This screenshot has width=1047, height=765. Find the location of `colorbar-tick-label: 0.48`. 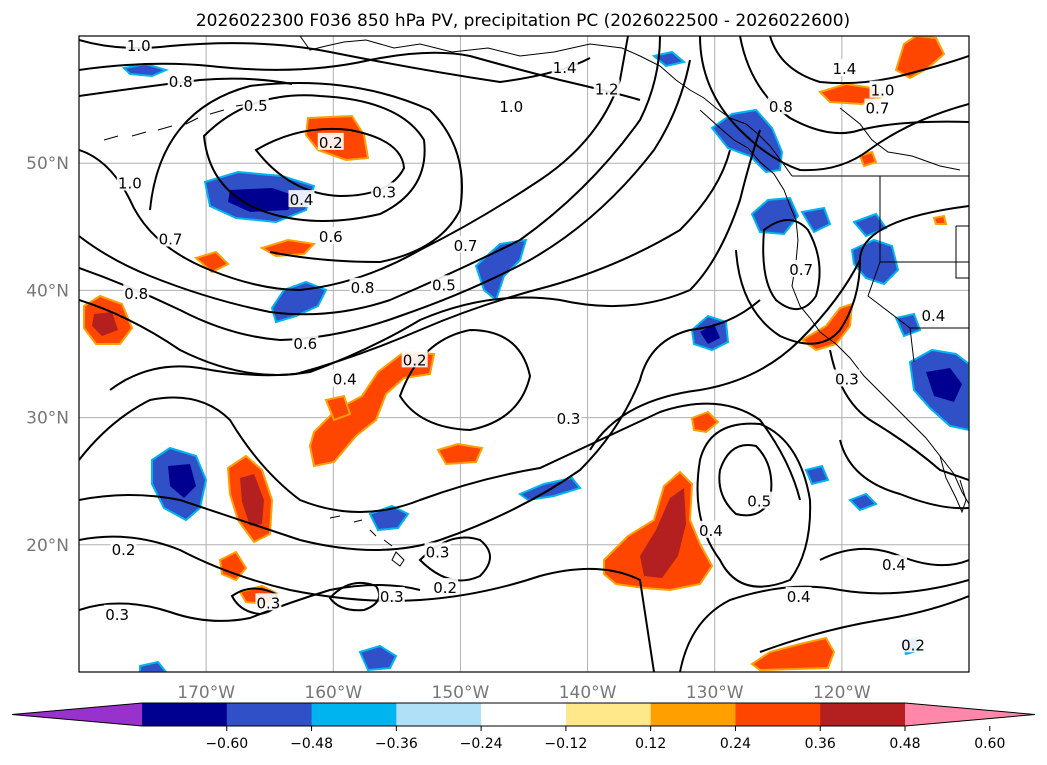

colorbar-tick-label: 0.48 is located at coordinates (904, 744).